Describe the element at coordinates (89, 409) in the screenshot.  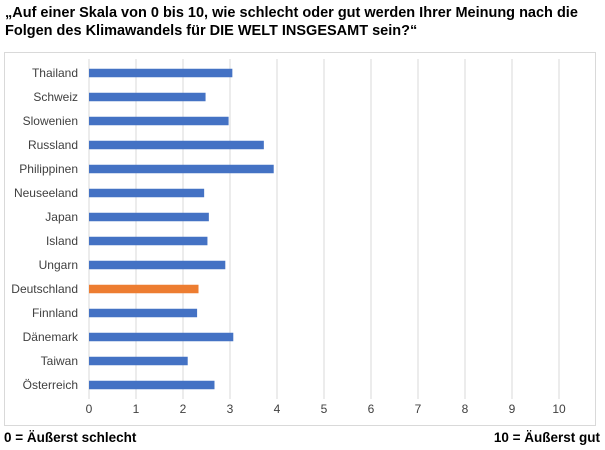
I see `x-tick-label: 0` at that location.